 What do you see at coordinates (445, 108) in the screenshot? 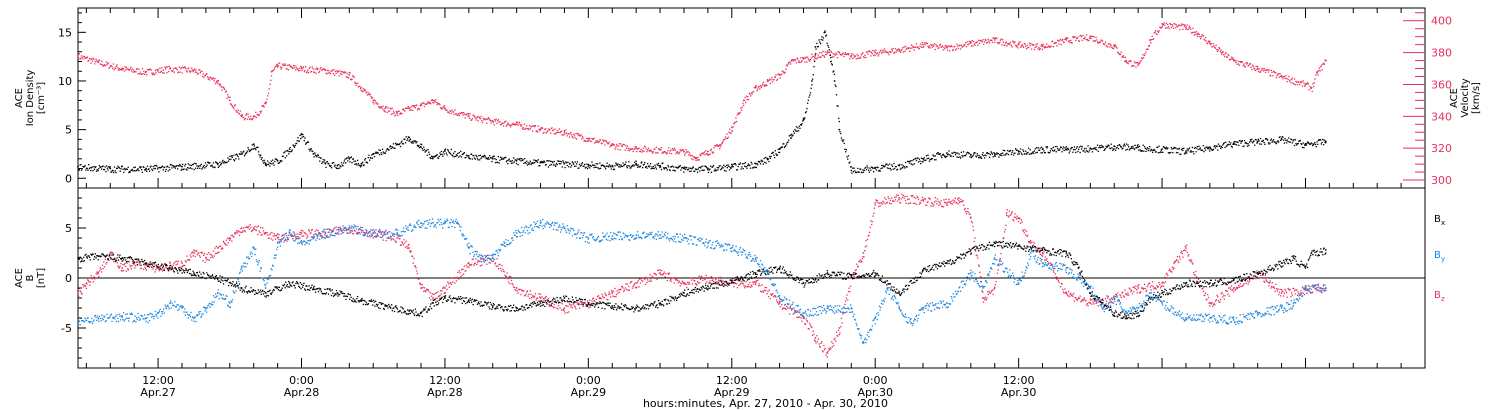
I see `velocity-point` at bounding box center [445, 108].